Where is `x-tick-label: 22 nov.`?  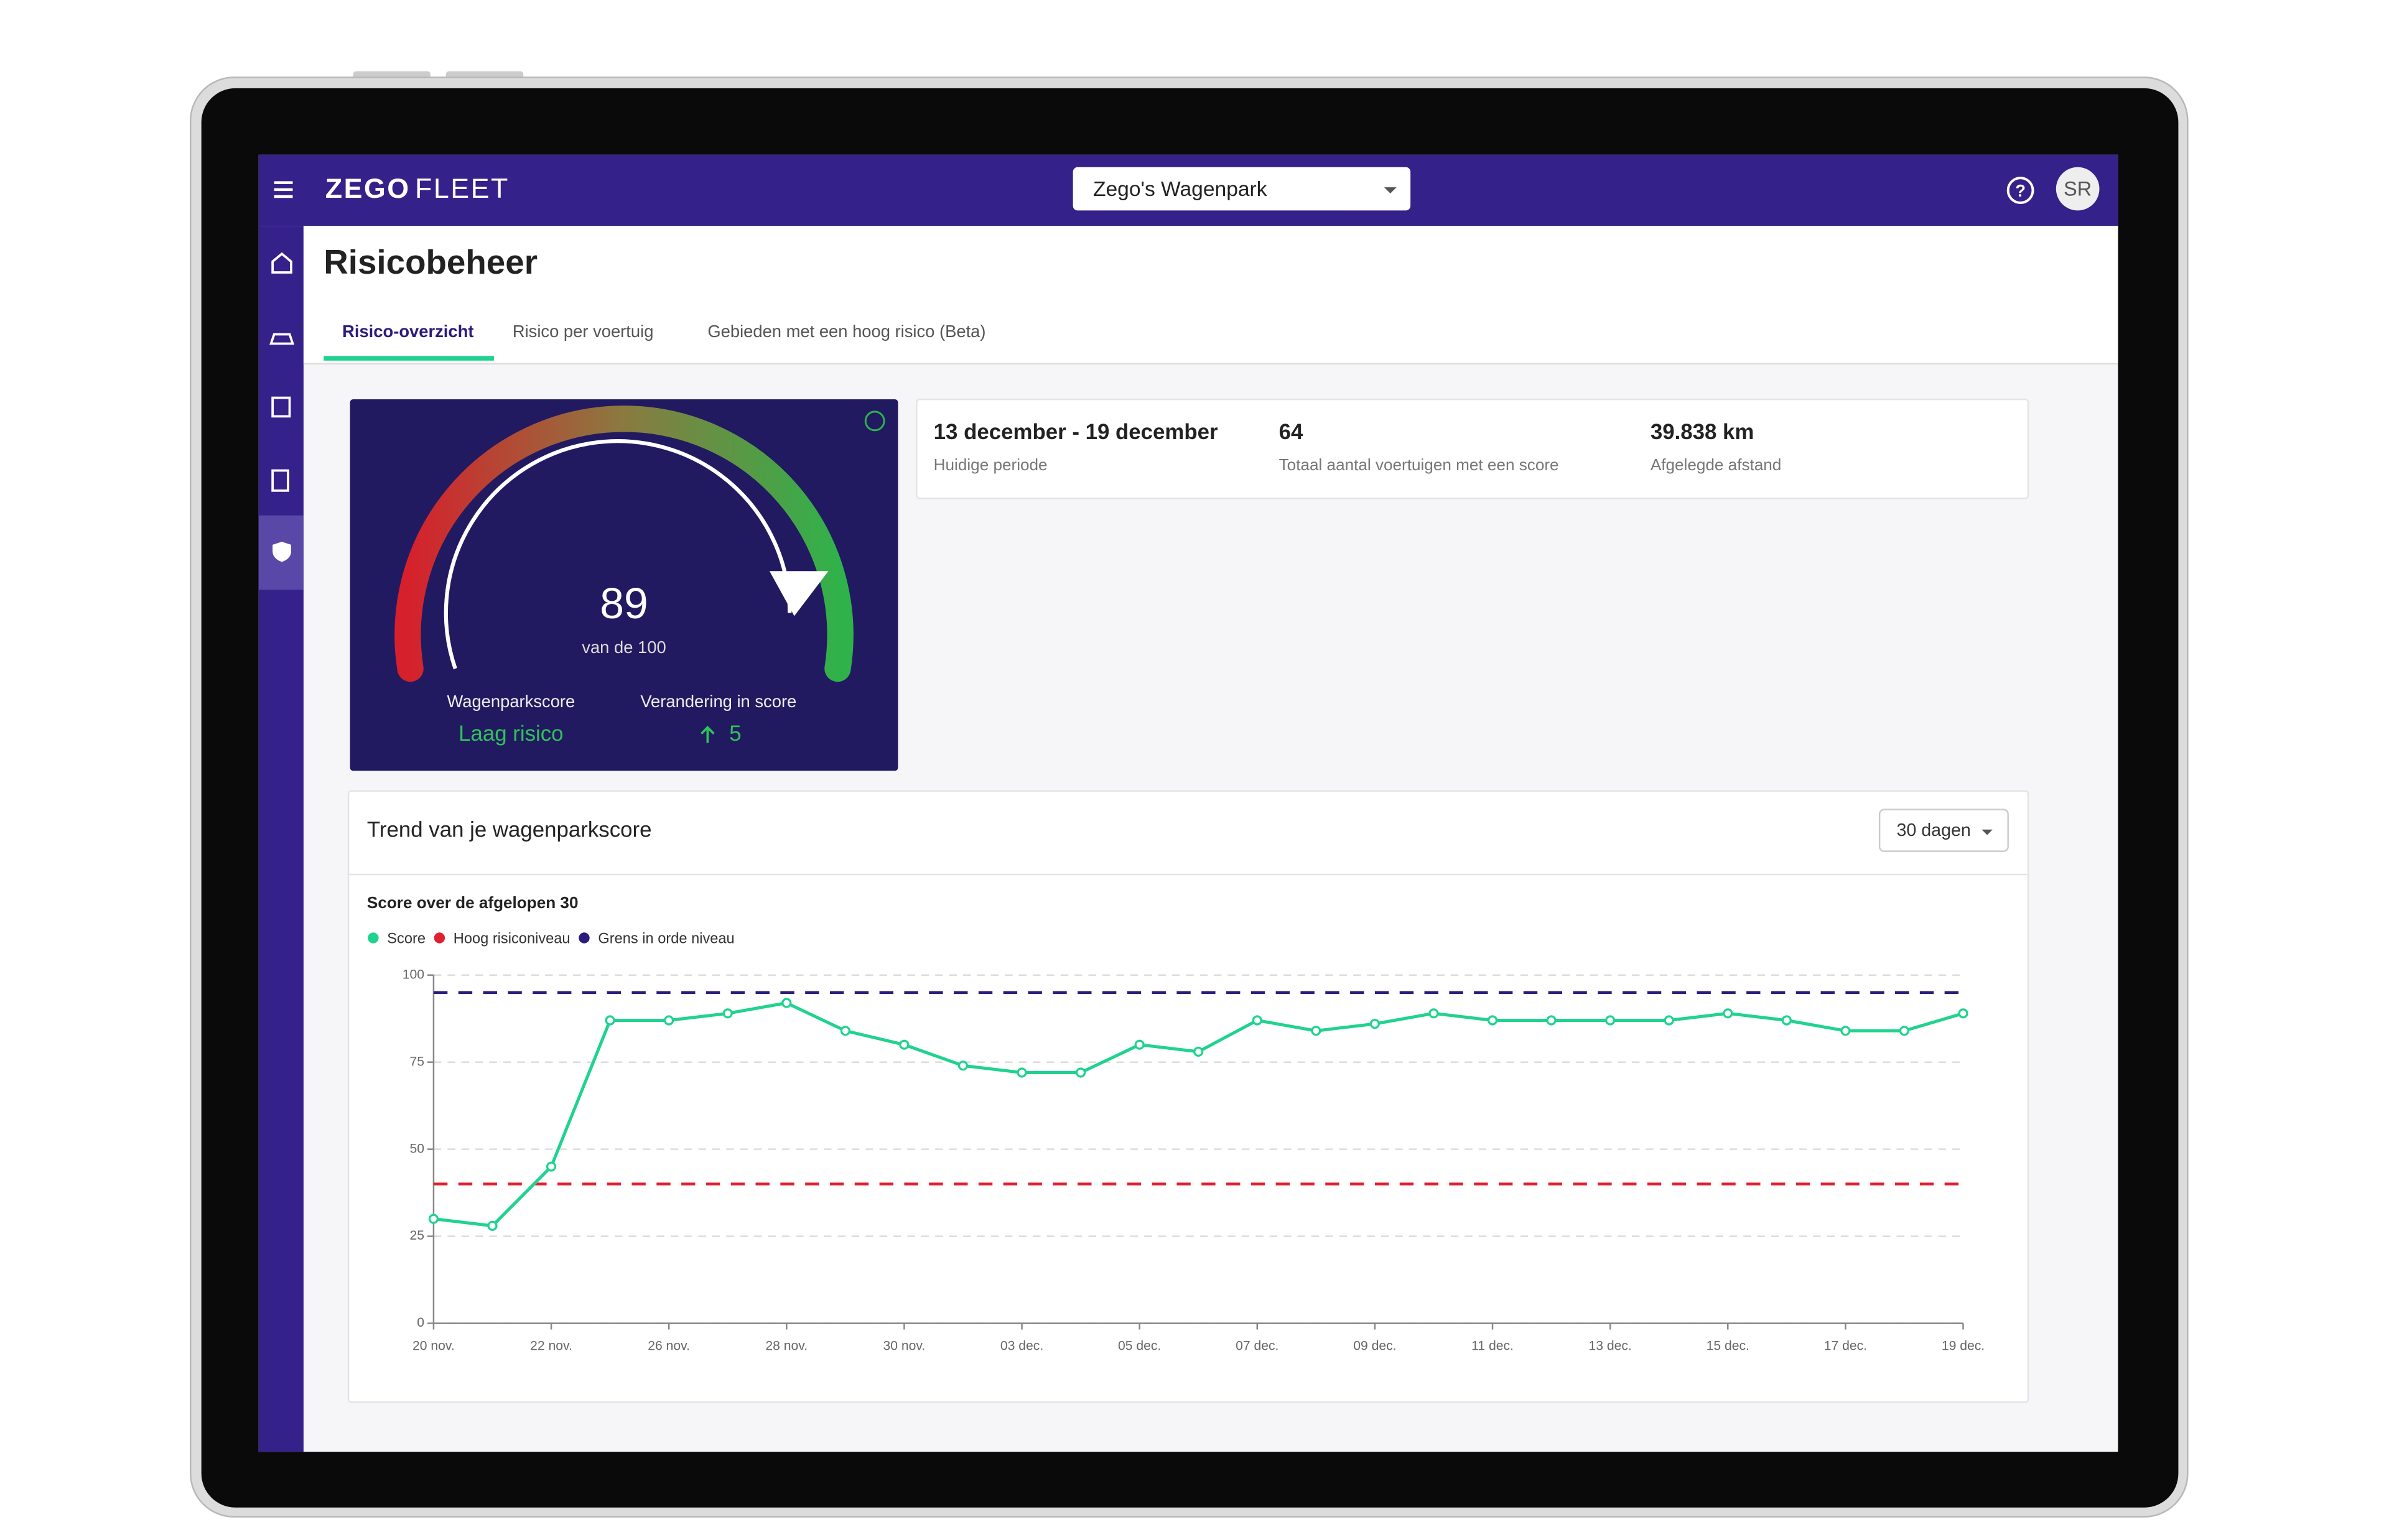 x-tick-label: 22 nov. is located at coordinates (551, 1346).